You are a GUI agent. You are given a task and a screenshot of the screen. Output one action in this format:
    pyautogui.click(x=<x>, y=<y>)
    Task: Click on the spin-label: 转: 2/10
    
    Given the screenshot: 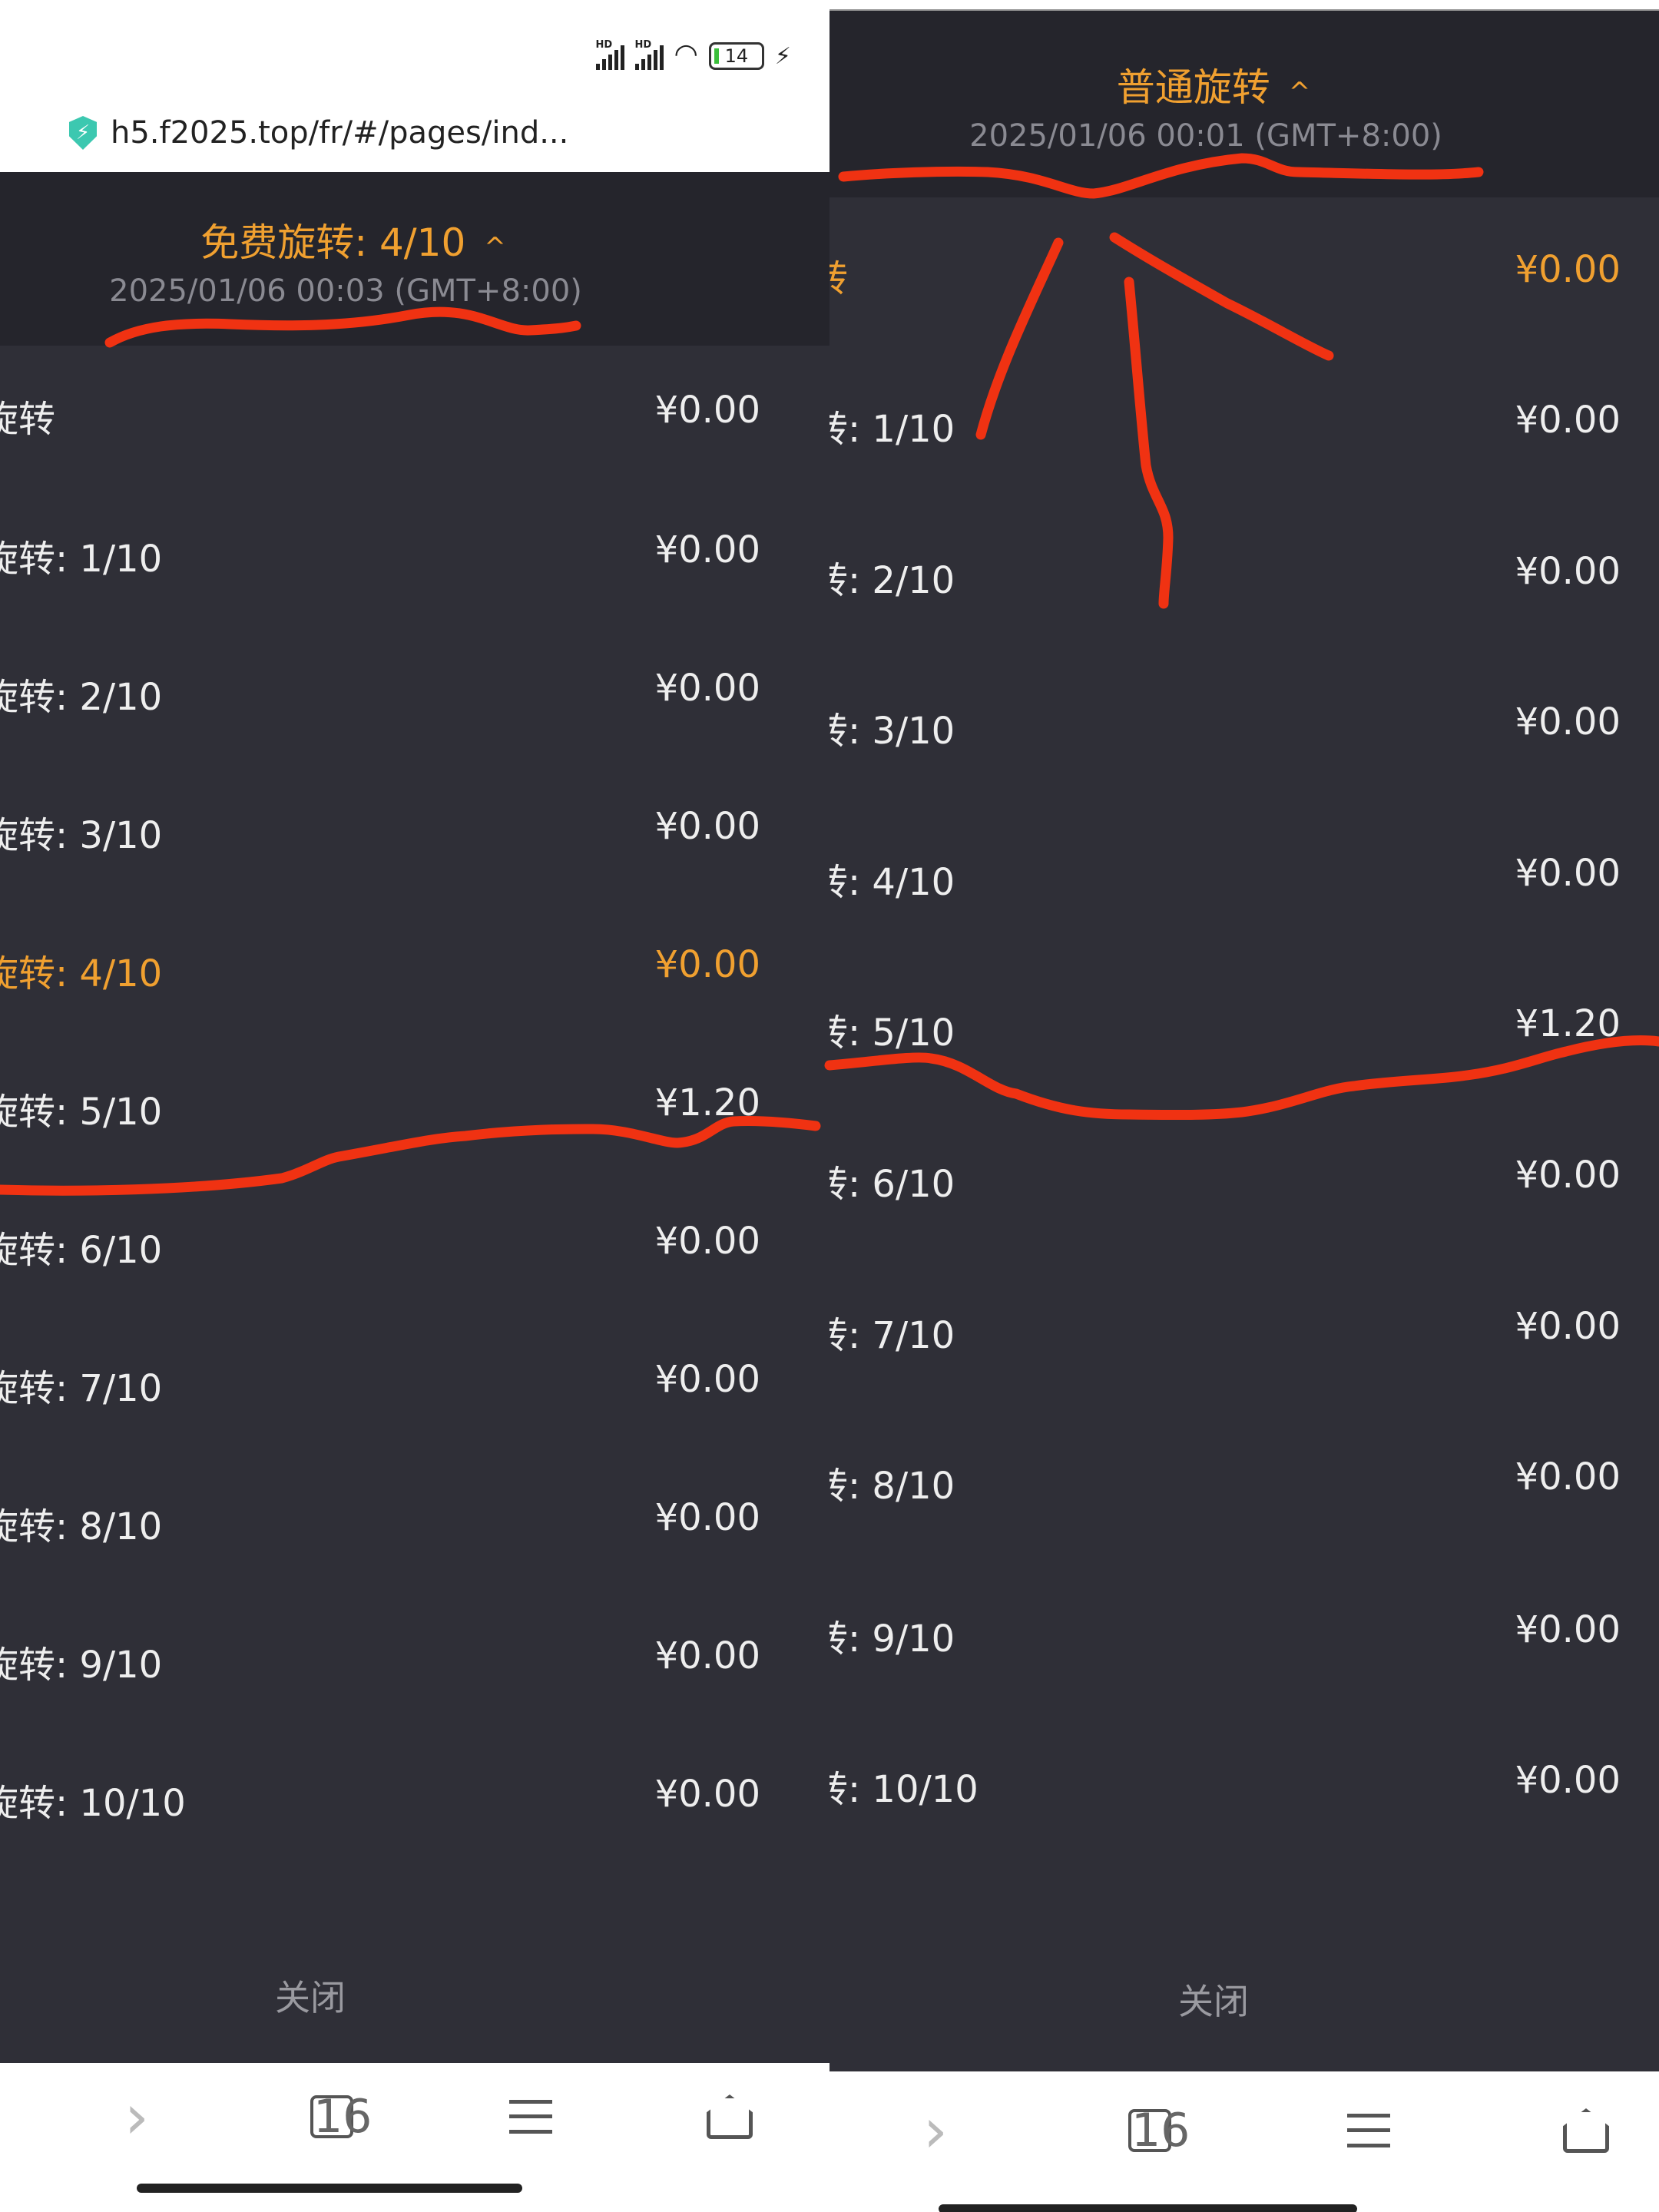 What is the action you would take?
    pyautogui.click(x=892, y=580)
    